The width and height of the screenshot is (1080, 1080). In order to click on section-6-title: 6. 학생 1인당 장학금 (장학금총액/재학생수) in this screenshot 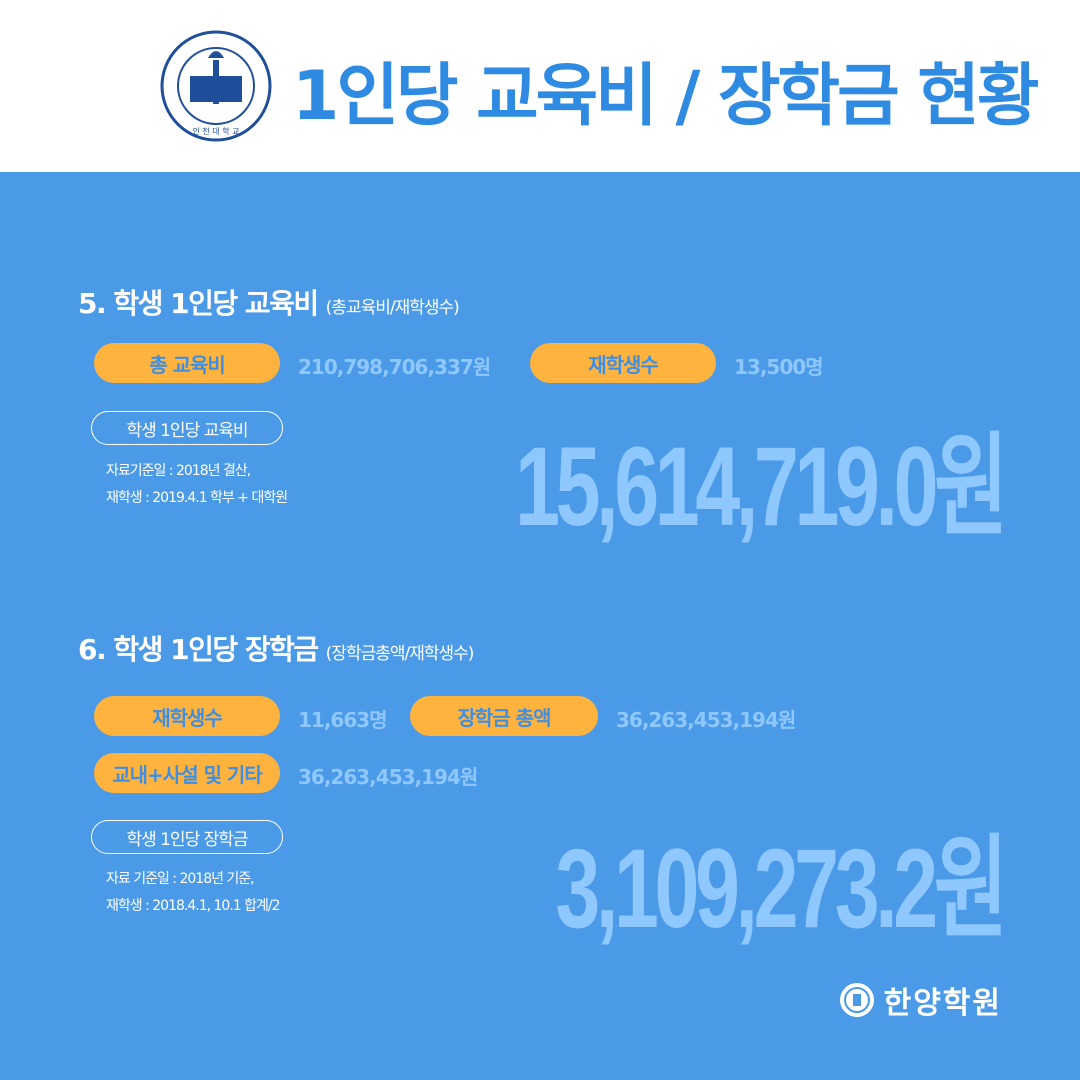, I will do `click(276, 648)`.